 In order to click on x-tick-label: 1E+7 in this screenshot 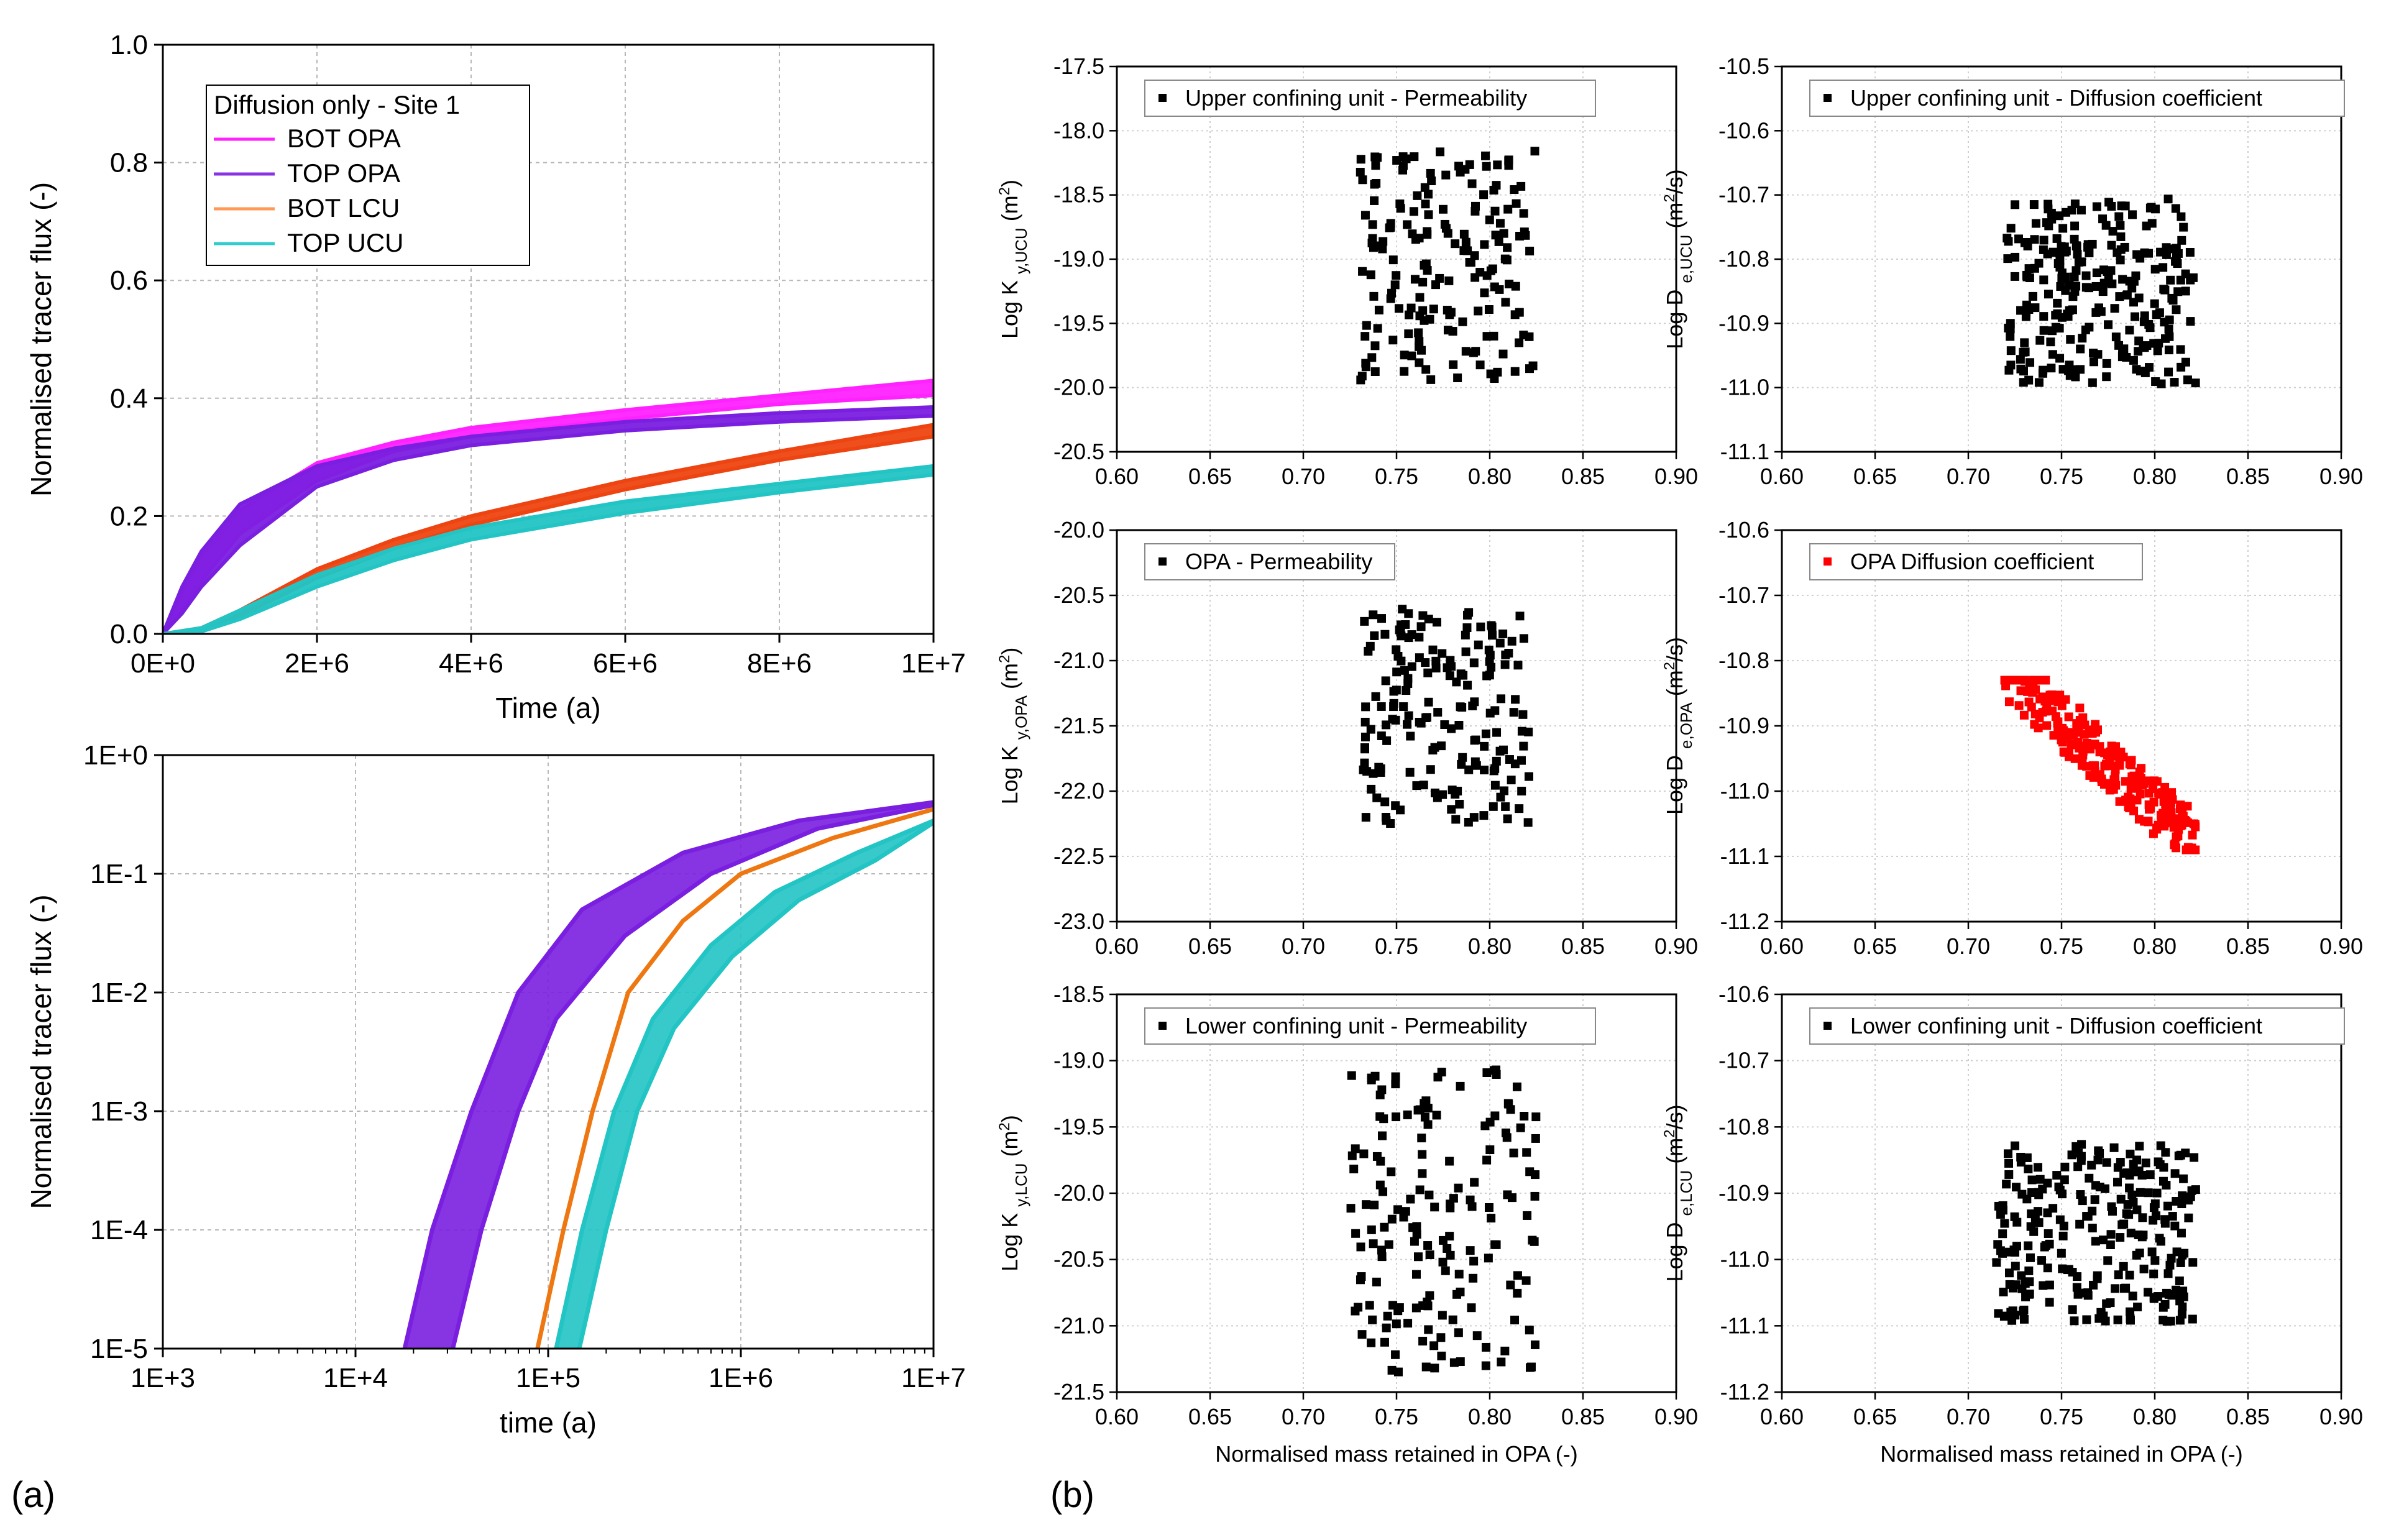, I will do `click(934, 664)`.